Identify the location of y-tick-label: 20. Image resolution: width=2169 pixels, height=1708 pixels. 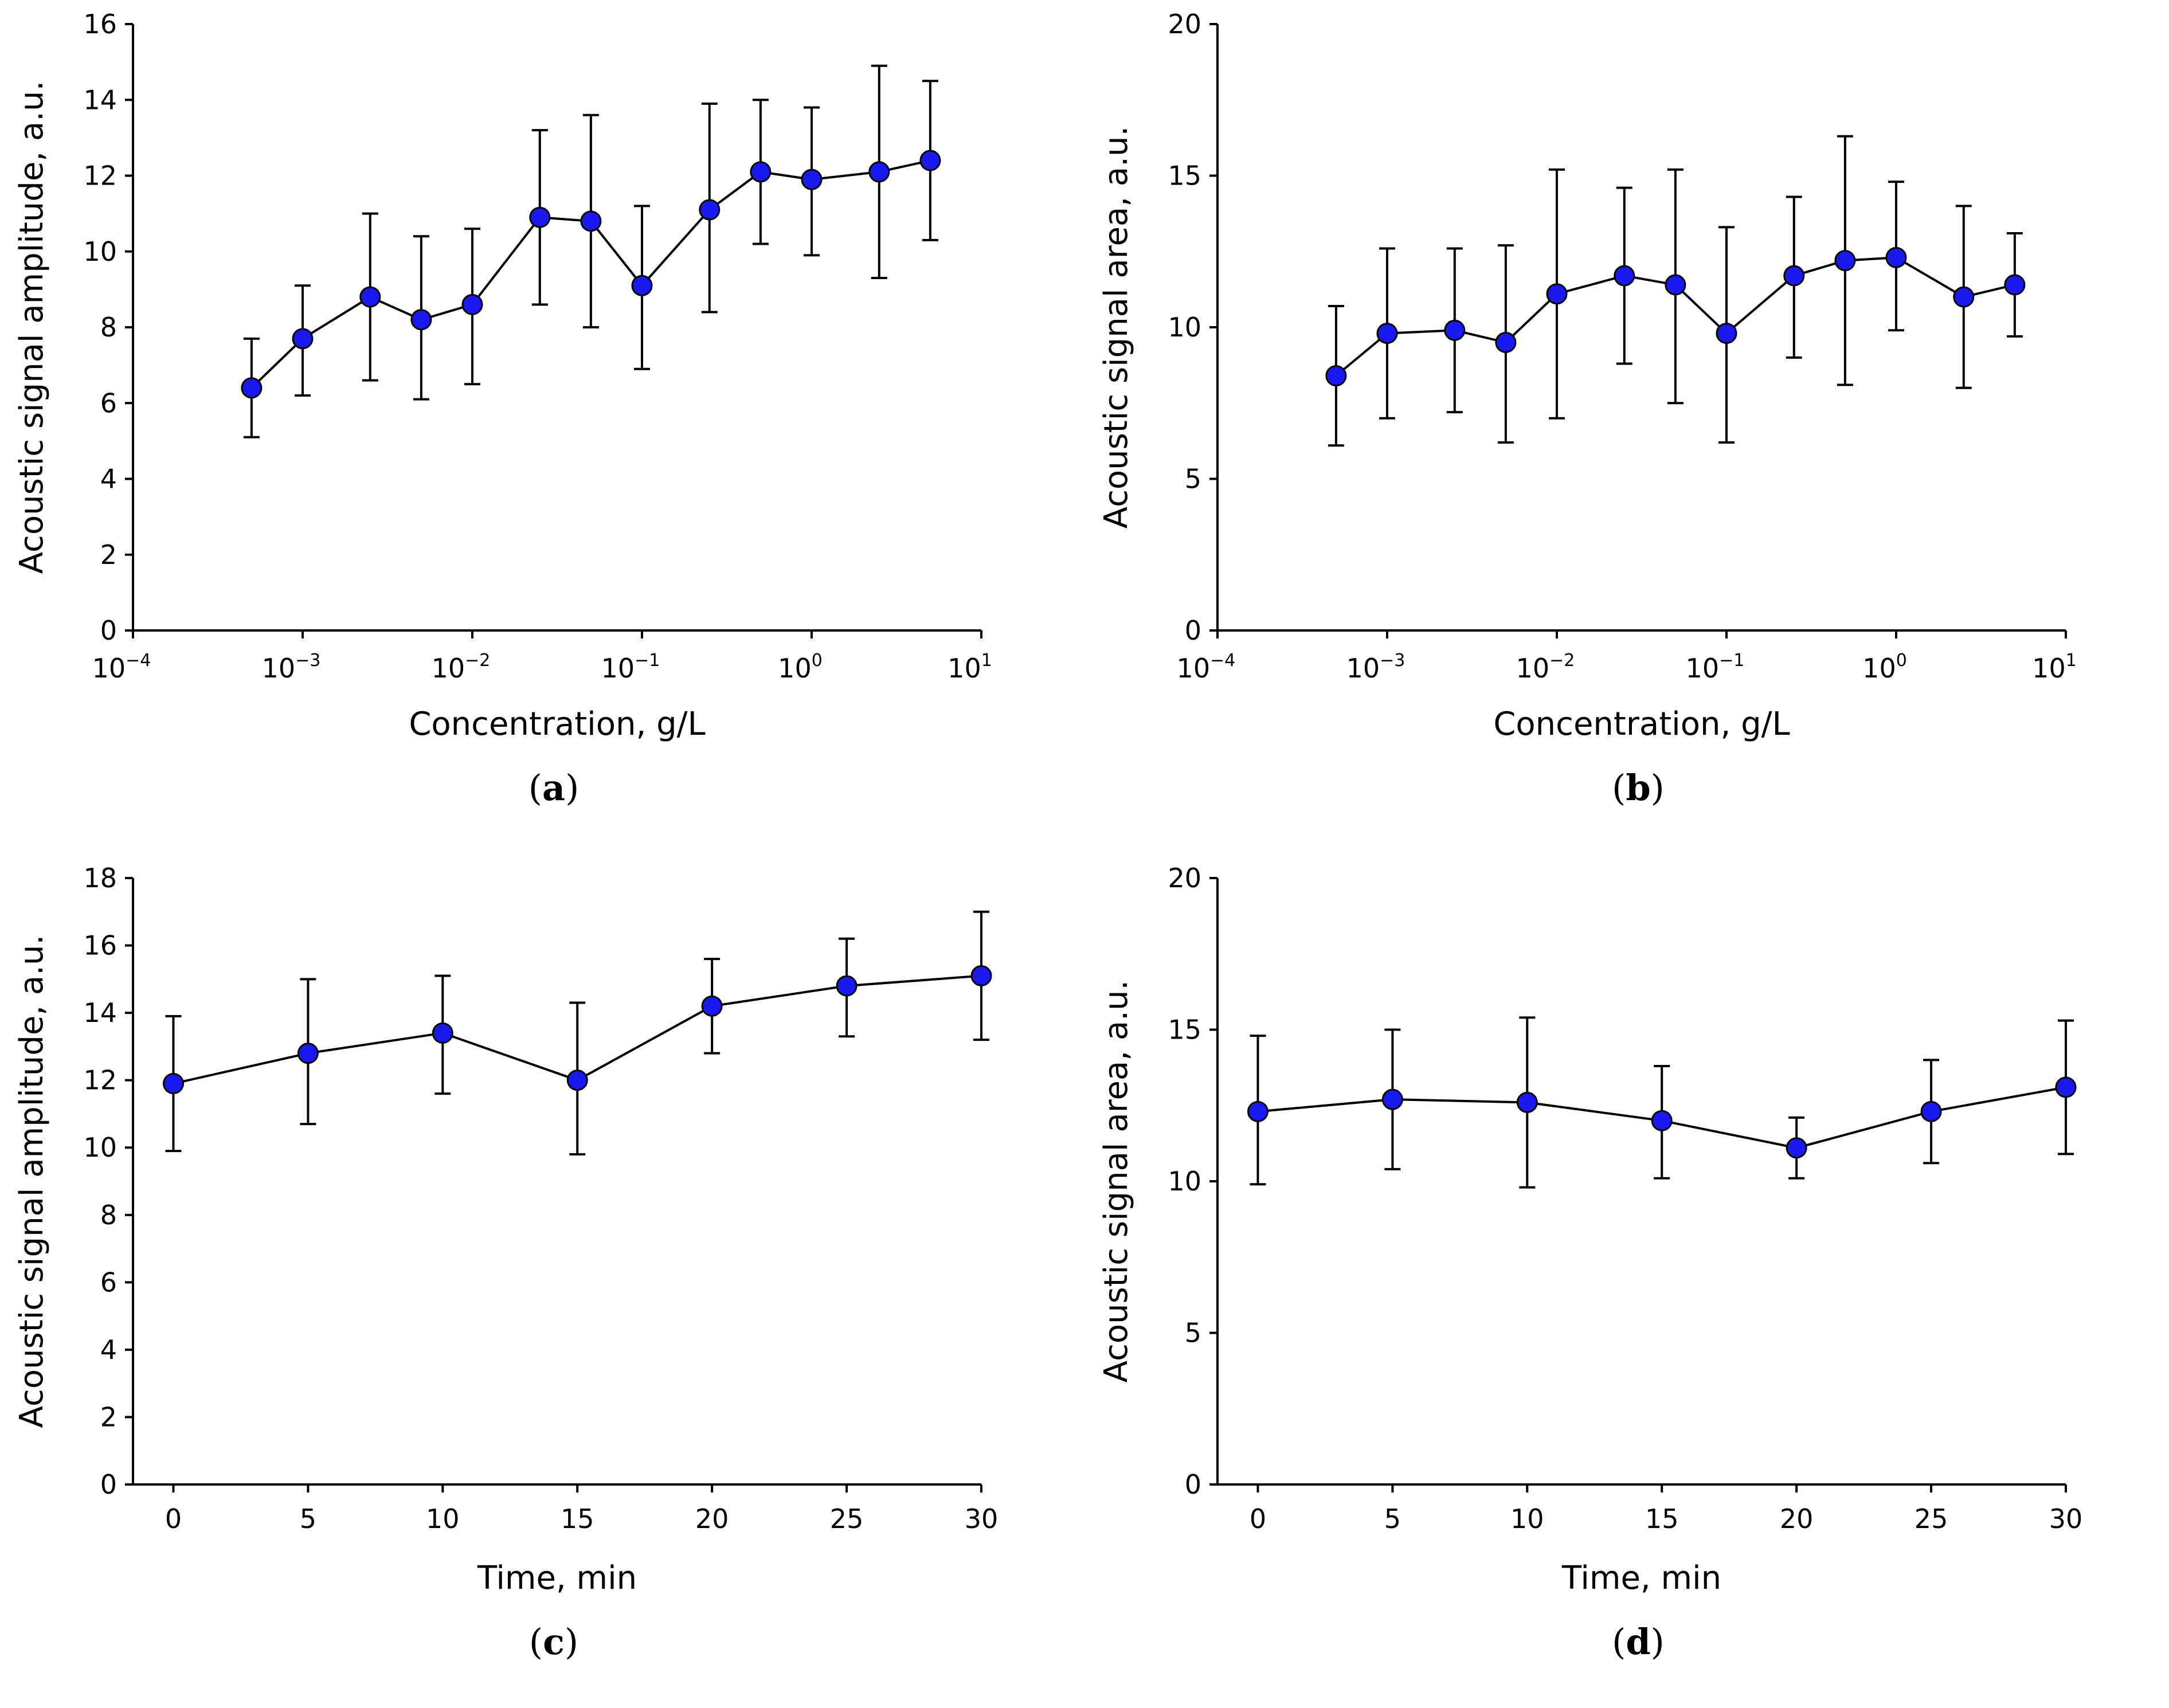
(1184, 24).